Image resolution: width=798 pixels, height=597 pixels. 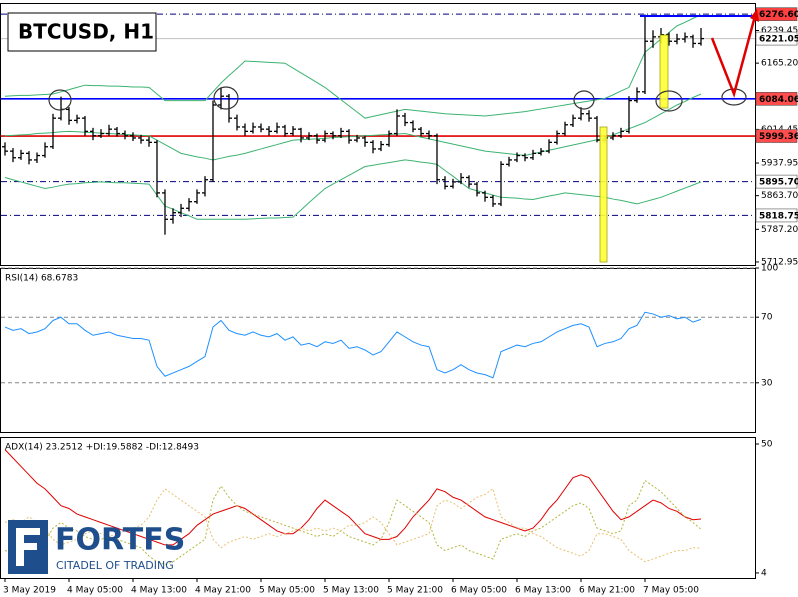 I want to click on title-box, so click(x=82, y=32).